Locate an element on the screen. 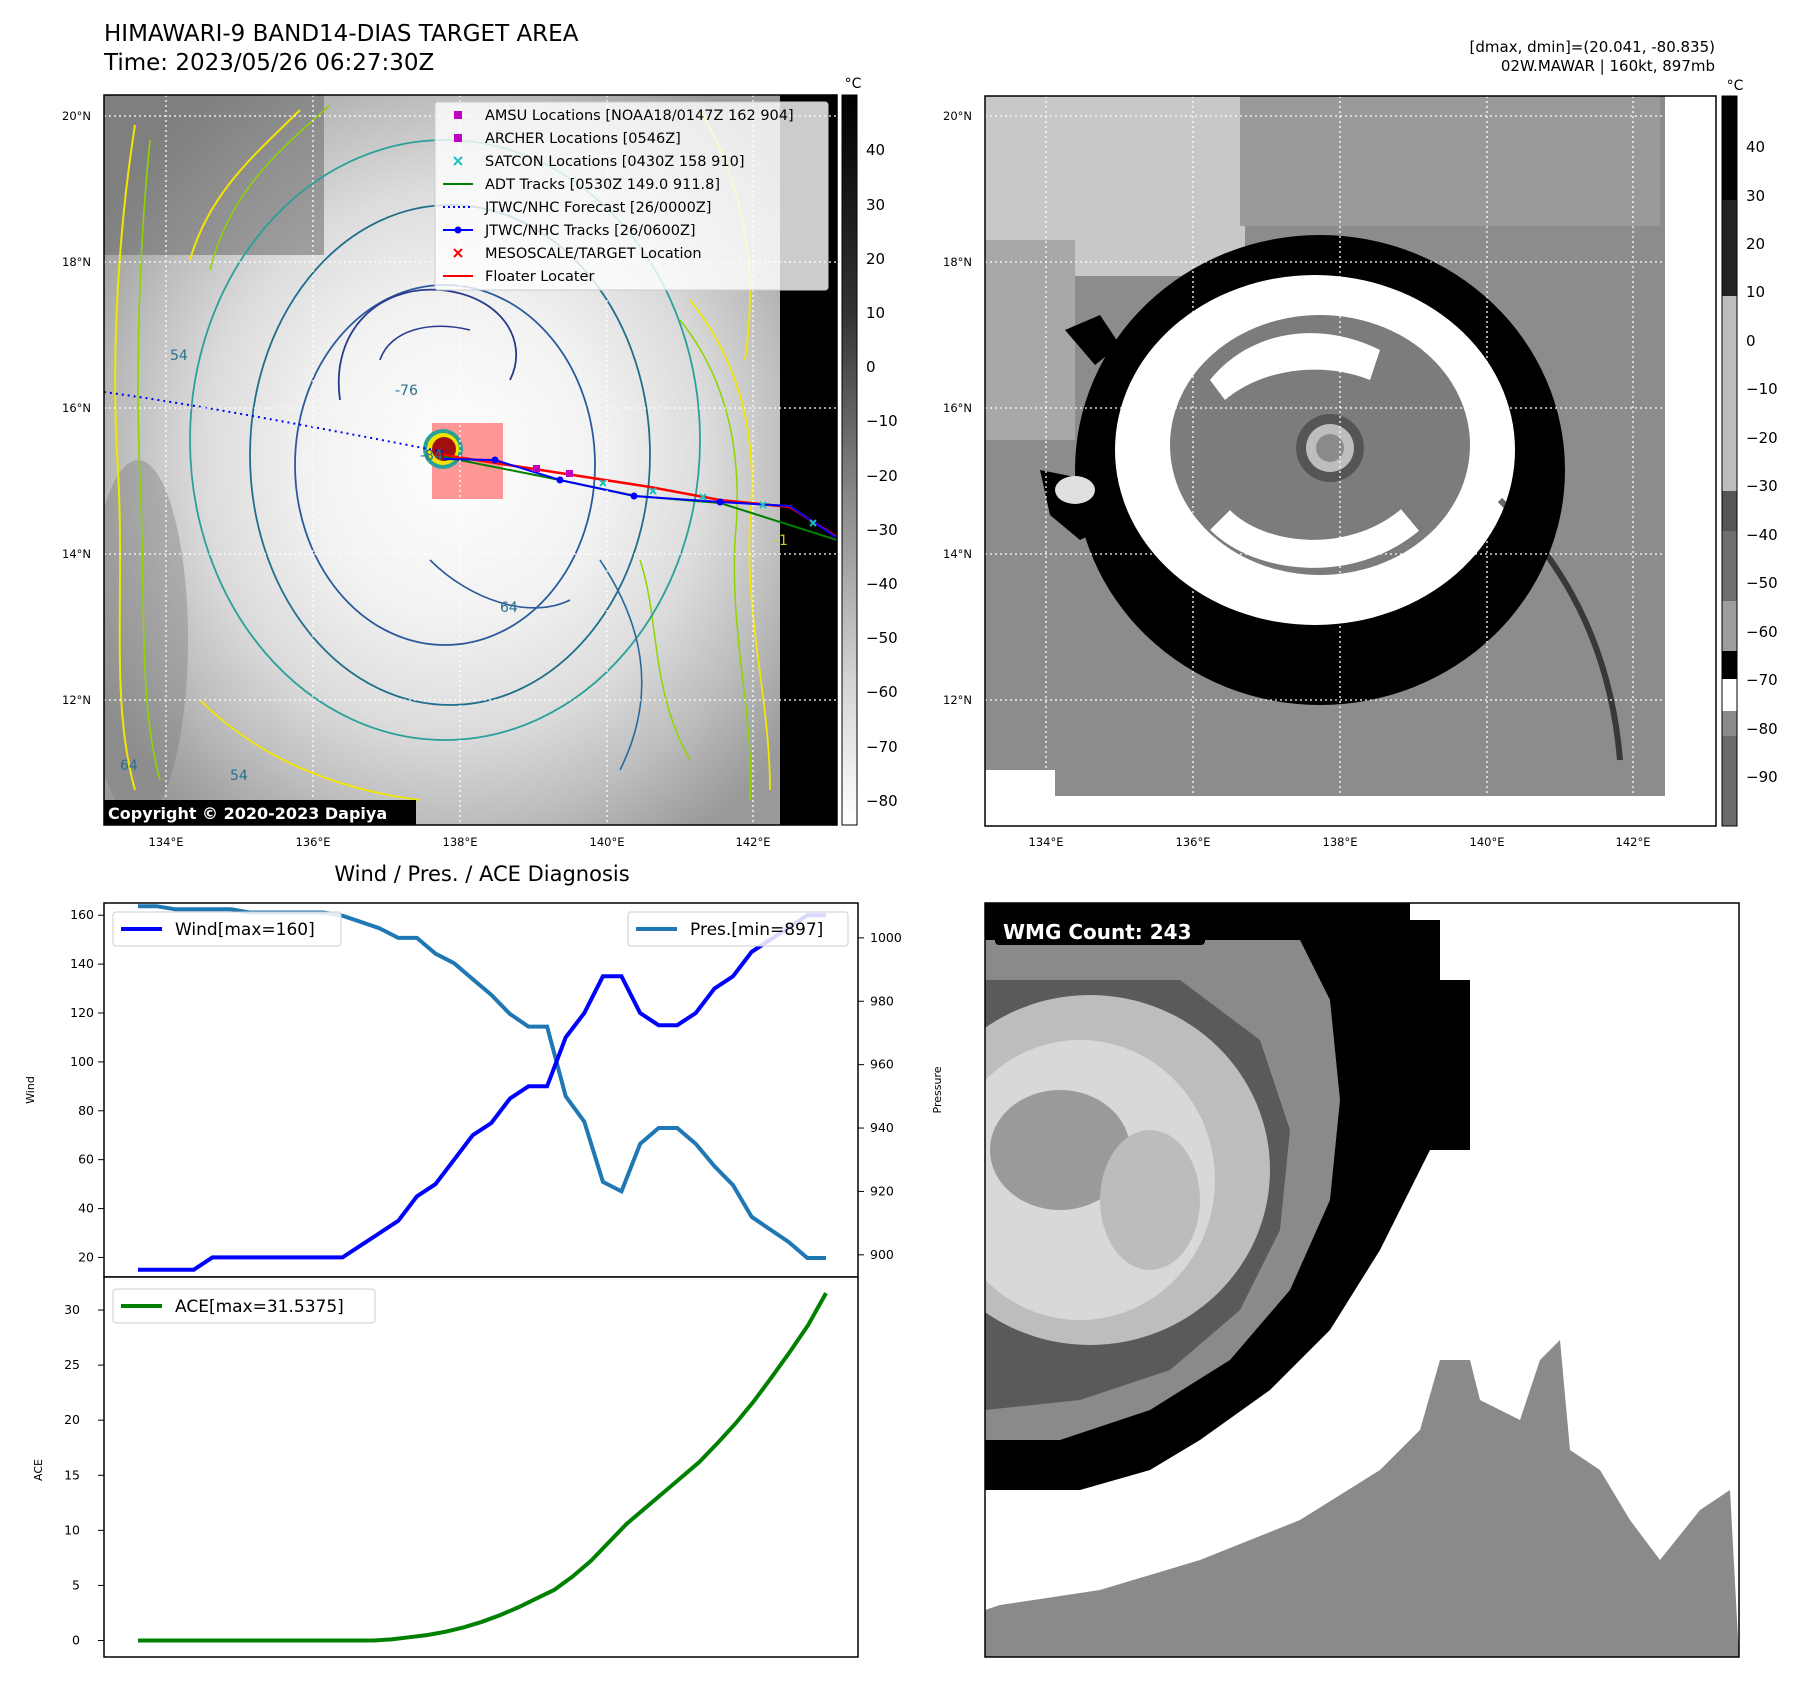 The height and width of the screenshot is (1684, 1797). figure-title: HIMAWARI-9 BAND14-DIAS TARGET AREA is located at coordinates (341, 34).